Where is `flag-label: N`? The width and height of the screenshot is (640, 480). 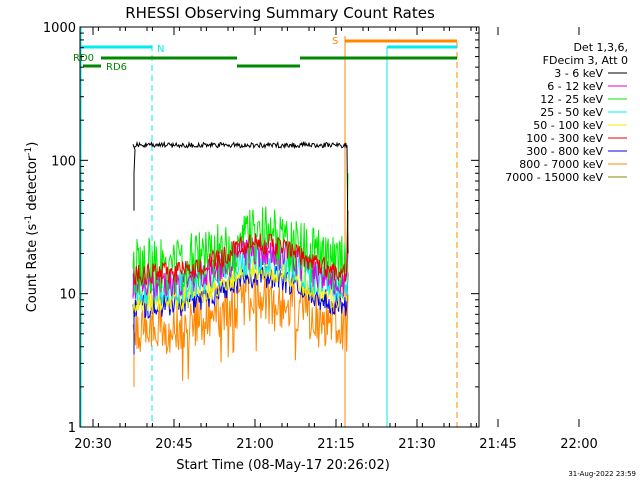 flag-label: N is located at coordinates (160, 49).